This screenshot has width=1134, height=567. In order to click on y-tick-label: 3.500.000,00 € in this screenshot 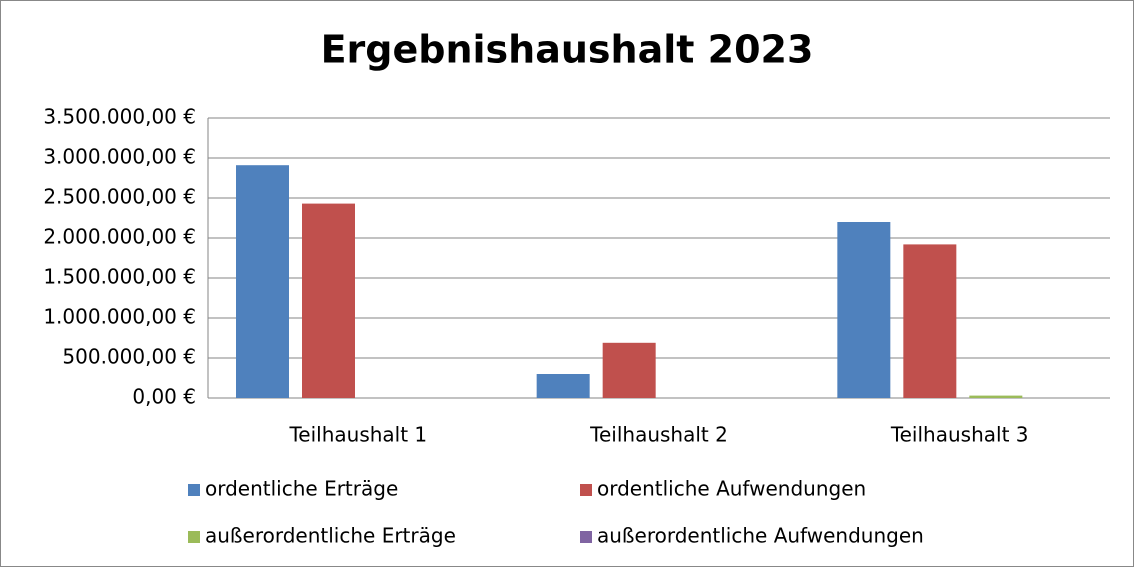, I will do `click(119, 117)`.